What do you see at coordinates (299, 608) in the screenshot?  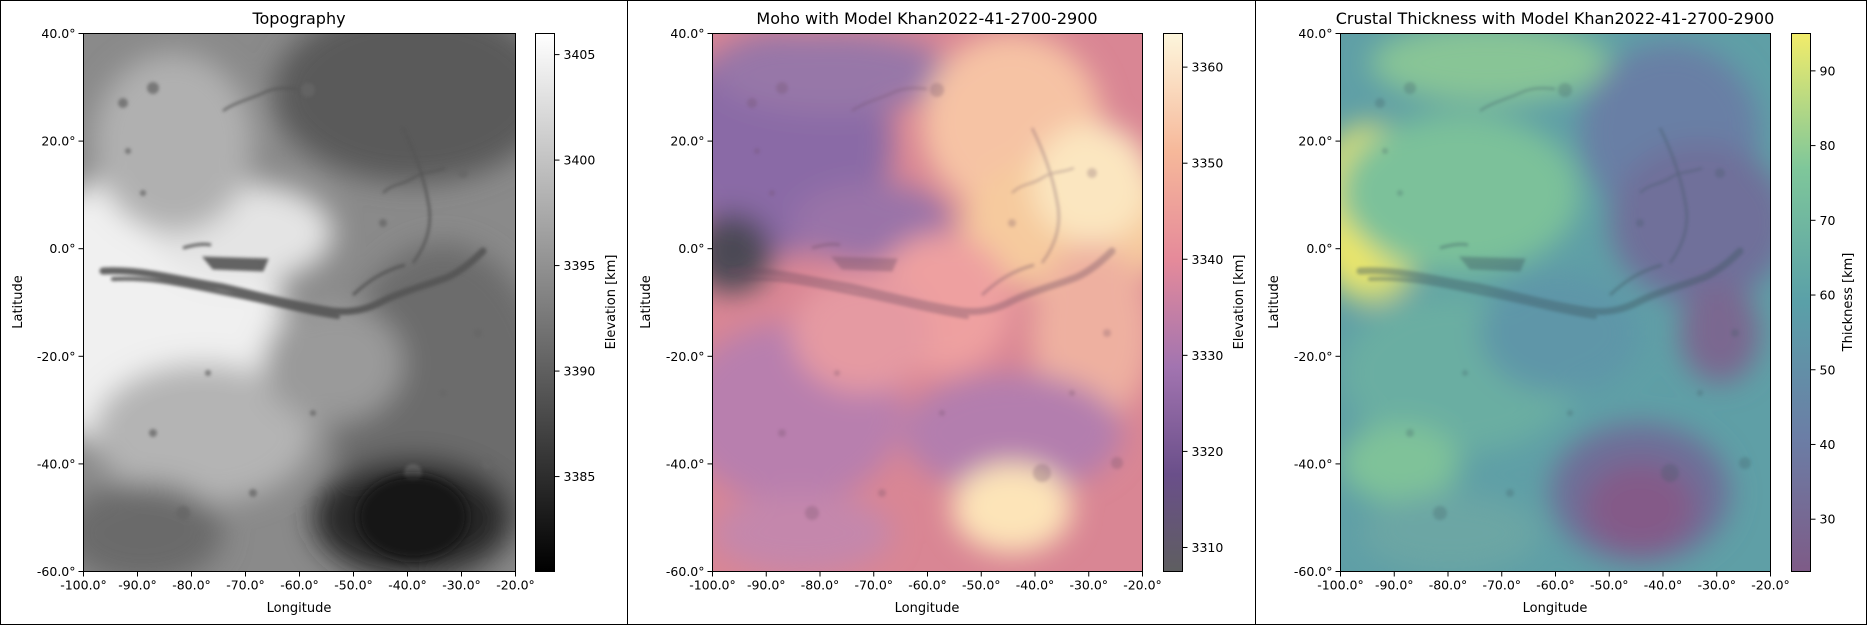 I see `topography-xlabel: Longitude` at bounding box center [299, 608].